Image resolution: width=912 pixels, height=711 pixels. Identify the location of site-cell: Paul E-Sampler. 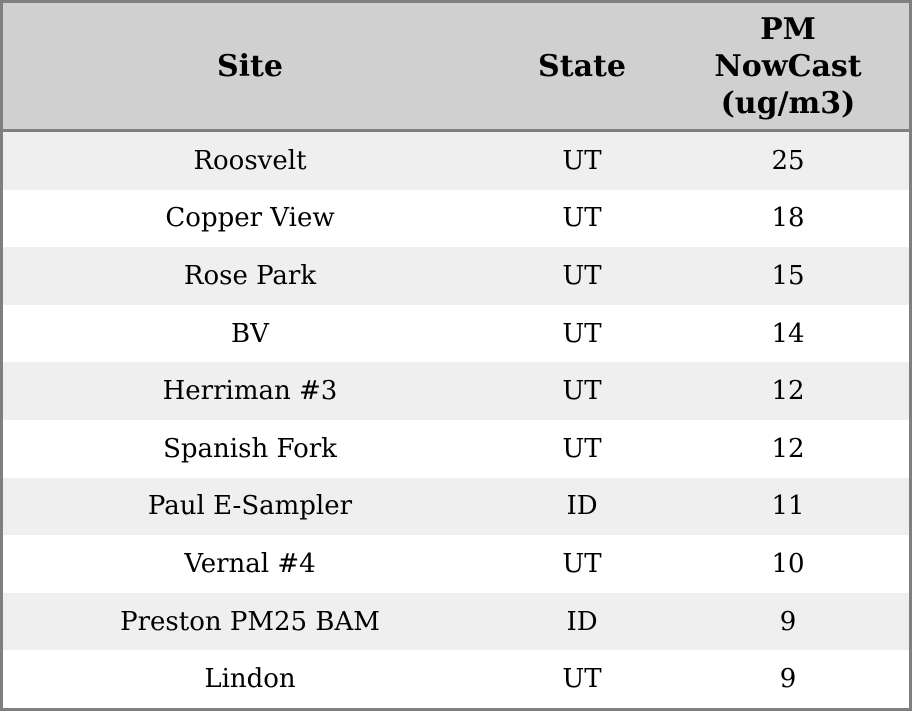
(250, 506).